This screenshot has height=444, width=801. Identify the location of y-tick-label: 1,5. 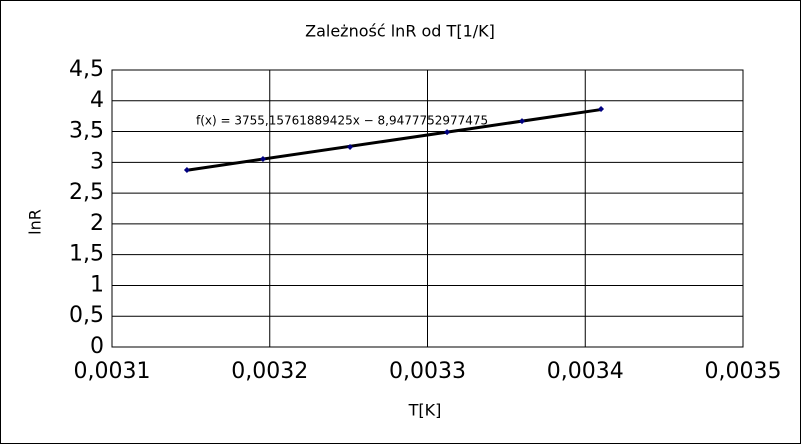
(86, 254).